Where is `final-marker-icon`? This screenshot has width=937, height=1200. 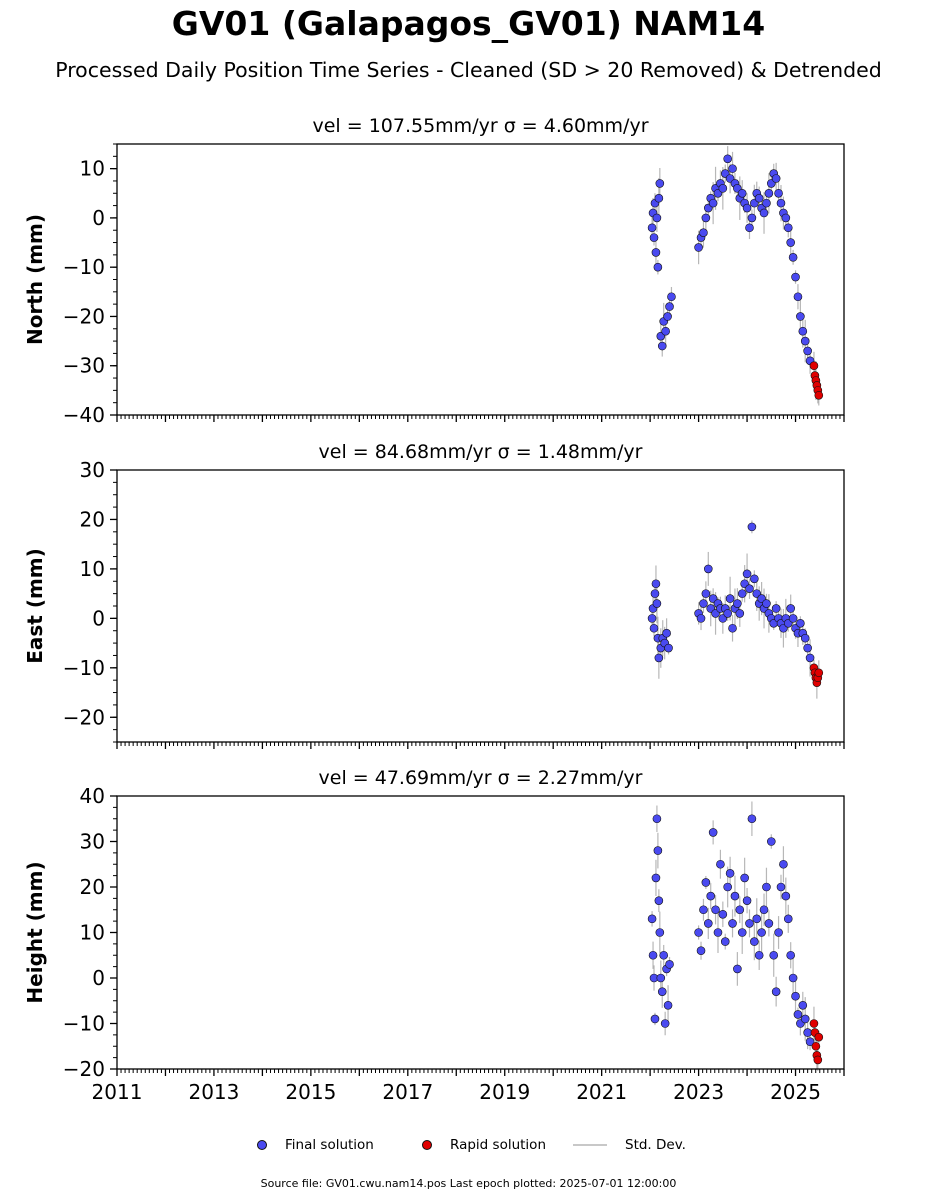
final-marker-icon is located at coordinates (262, 1145).